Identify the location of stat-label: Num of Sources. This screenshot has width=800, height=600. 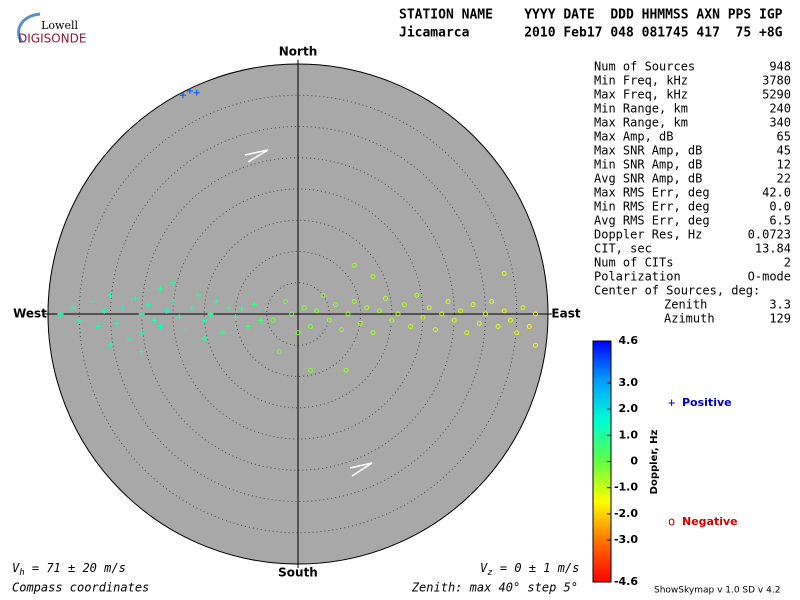
(644, 67).